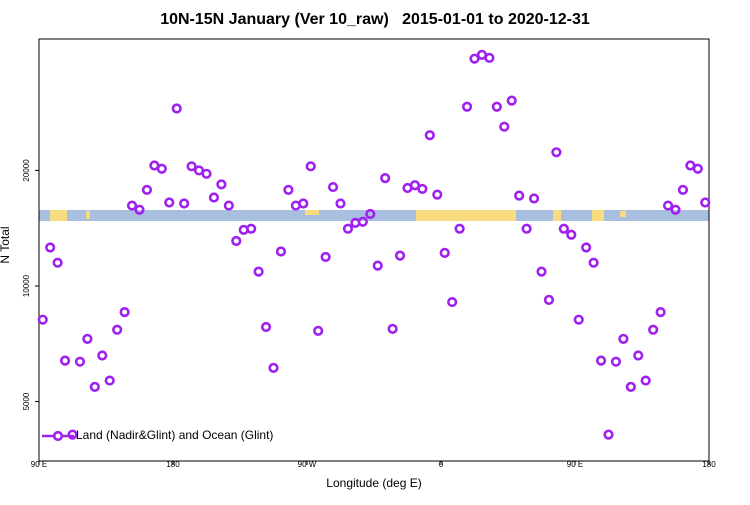 Image resolution: width=750 pixels, height=505 pixels. Describe the element at coordinates (26, 285) in the screenshot. I see `y-tick-label: 10000` at that location.